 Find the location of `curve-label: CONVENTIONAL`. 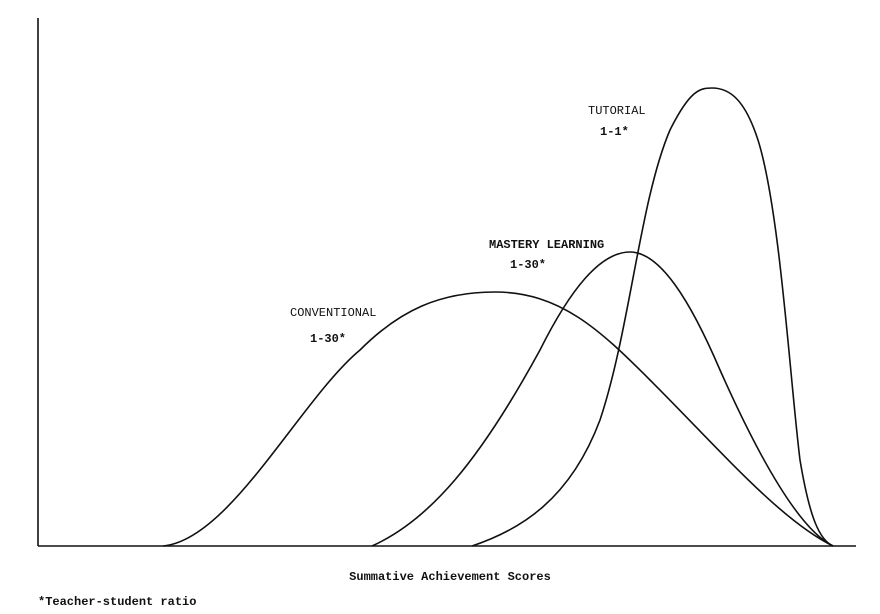

curve-label: CONVENTIONAL is located at coordinates (333, 313).